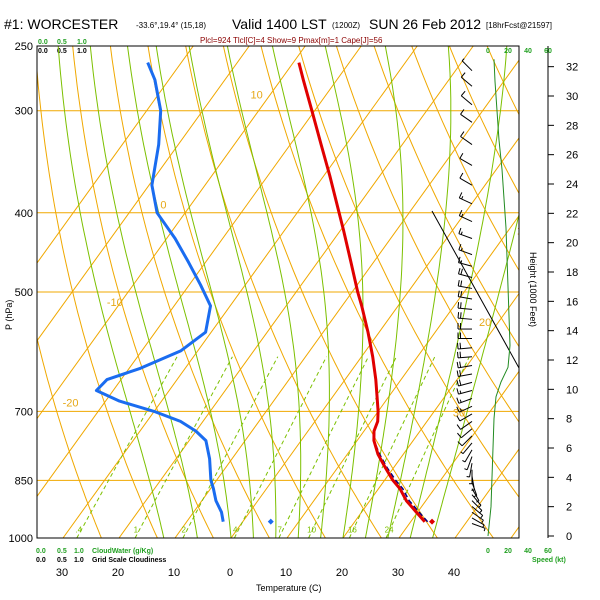 The width and height of the screenshot is (600, 600). I want to click on speed-tick-top-60: 60, so click(548, 51).